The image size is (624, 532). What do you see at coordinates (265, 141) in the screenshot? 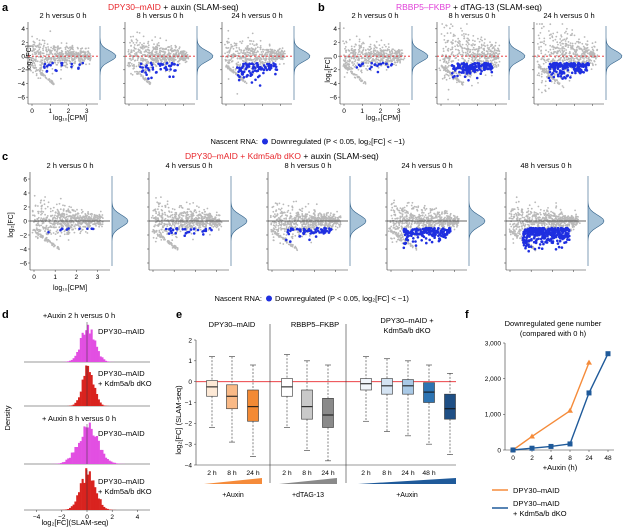
I see `legend-ab-marker` at bounding box center [265, 141].